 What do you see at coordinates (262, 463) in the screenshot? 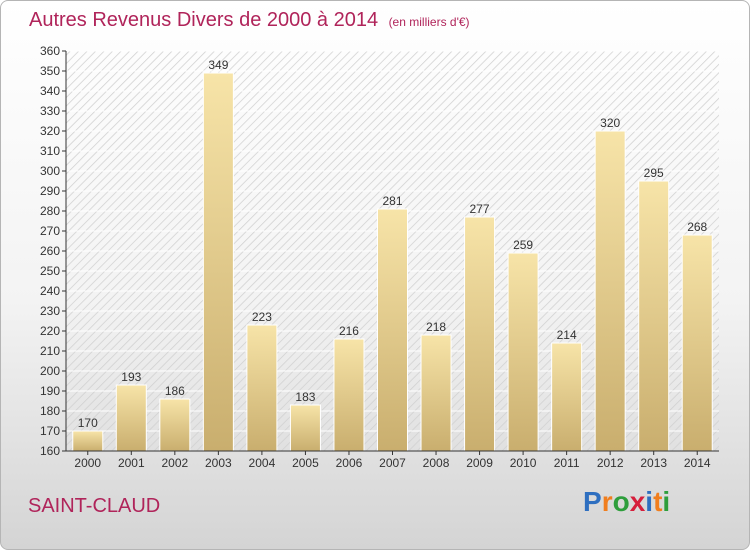
I see `x-tick-label: 2004` at bounding box center [262, 463].